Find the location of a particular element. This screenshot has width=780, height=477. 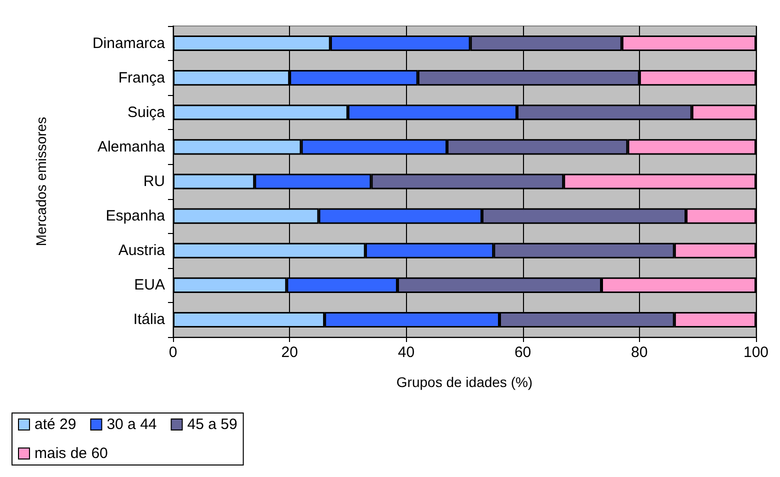

legend-label: mais de 60 is located at coordinates (71, 453).